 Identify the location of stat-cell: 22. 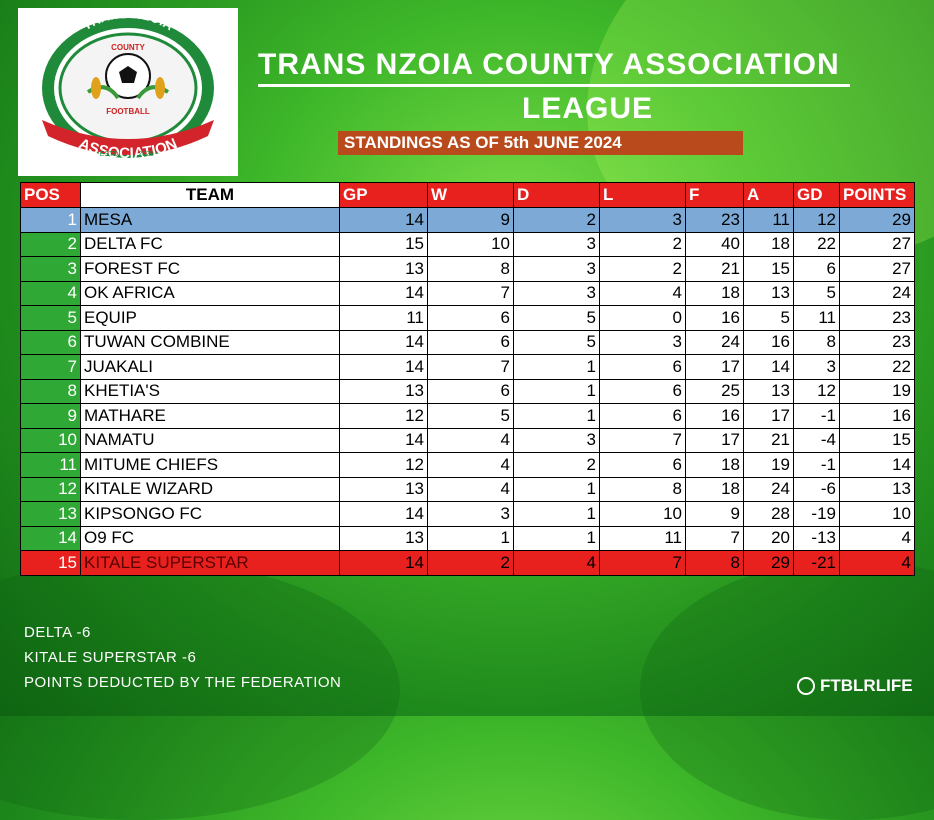
(877, 367).